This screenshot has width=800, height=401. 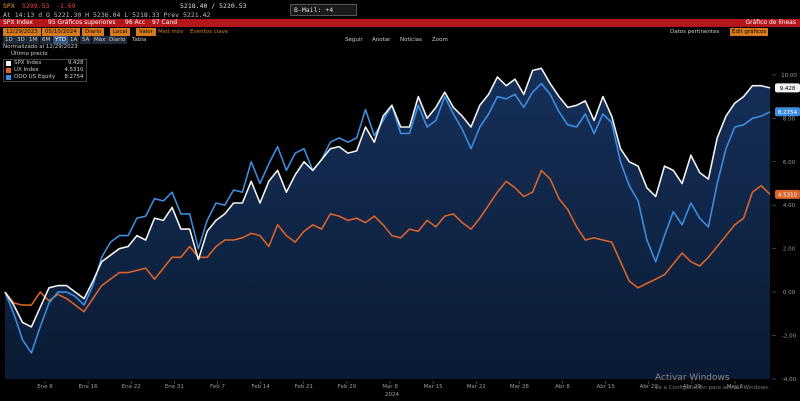 What do you see at coordinates (347, 387) in the screenshot?
I see `x-tick-label: Feb 29` at bounding box center [347, 387].